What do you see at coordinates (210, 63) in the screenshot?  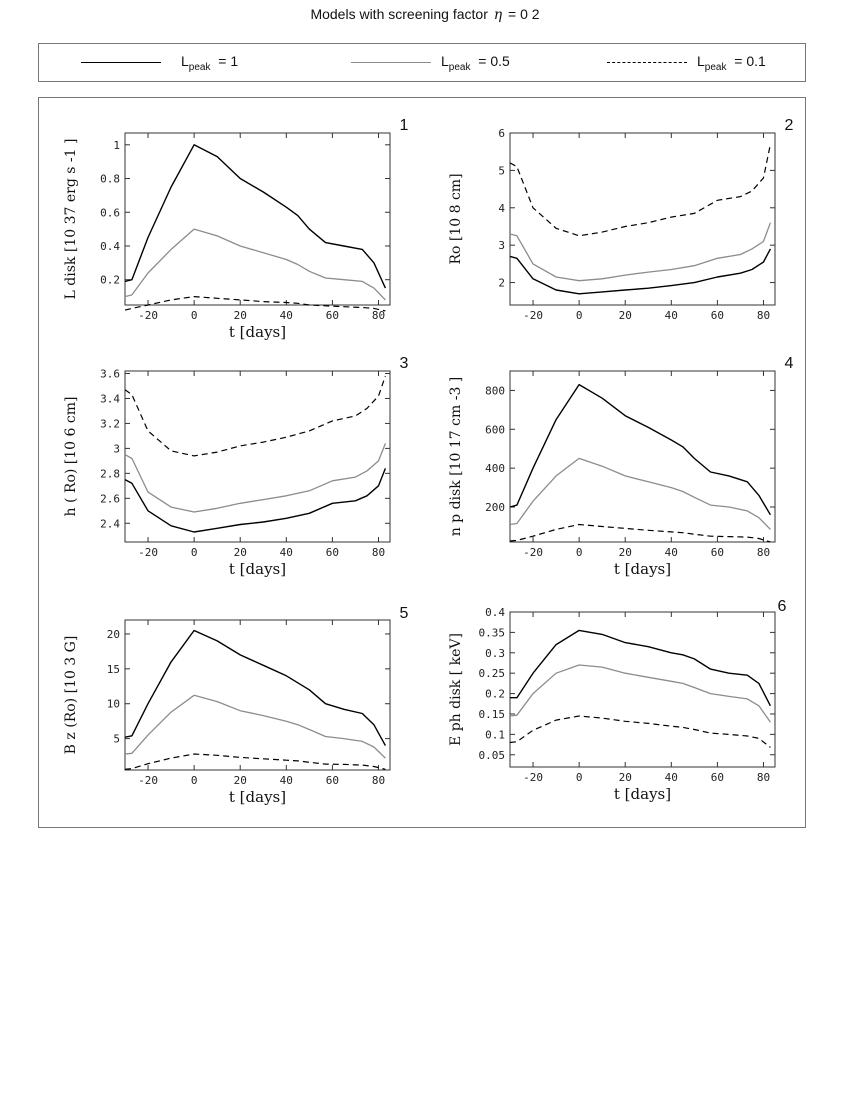 I see `legend-label: Lpeak = 1` at bounding box center [210, 63].